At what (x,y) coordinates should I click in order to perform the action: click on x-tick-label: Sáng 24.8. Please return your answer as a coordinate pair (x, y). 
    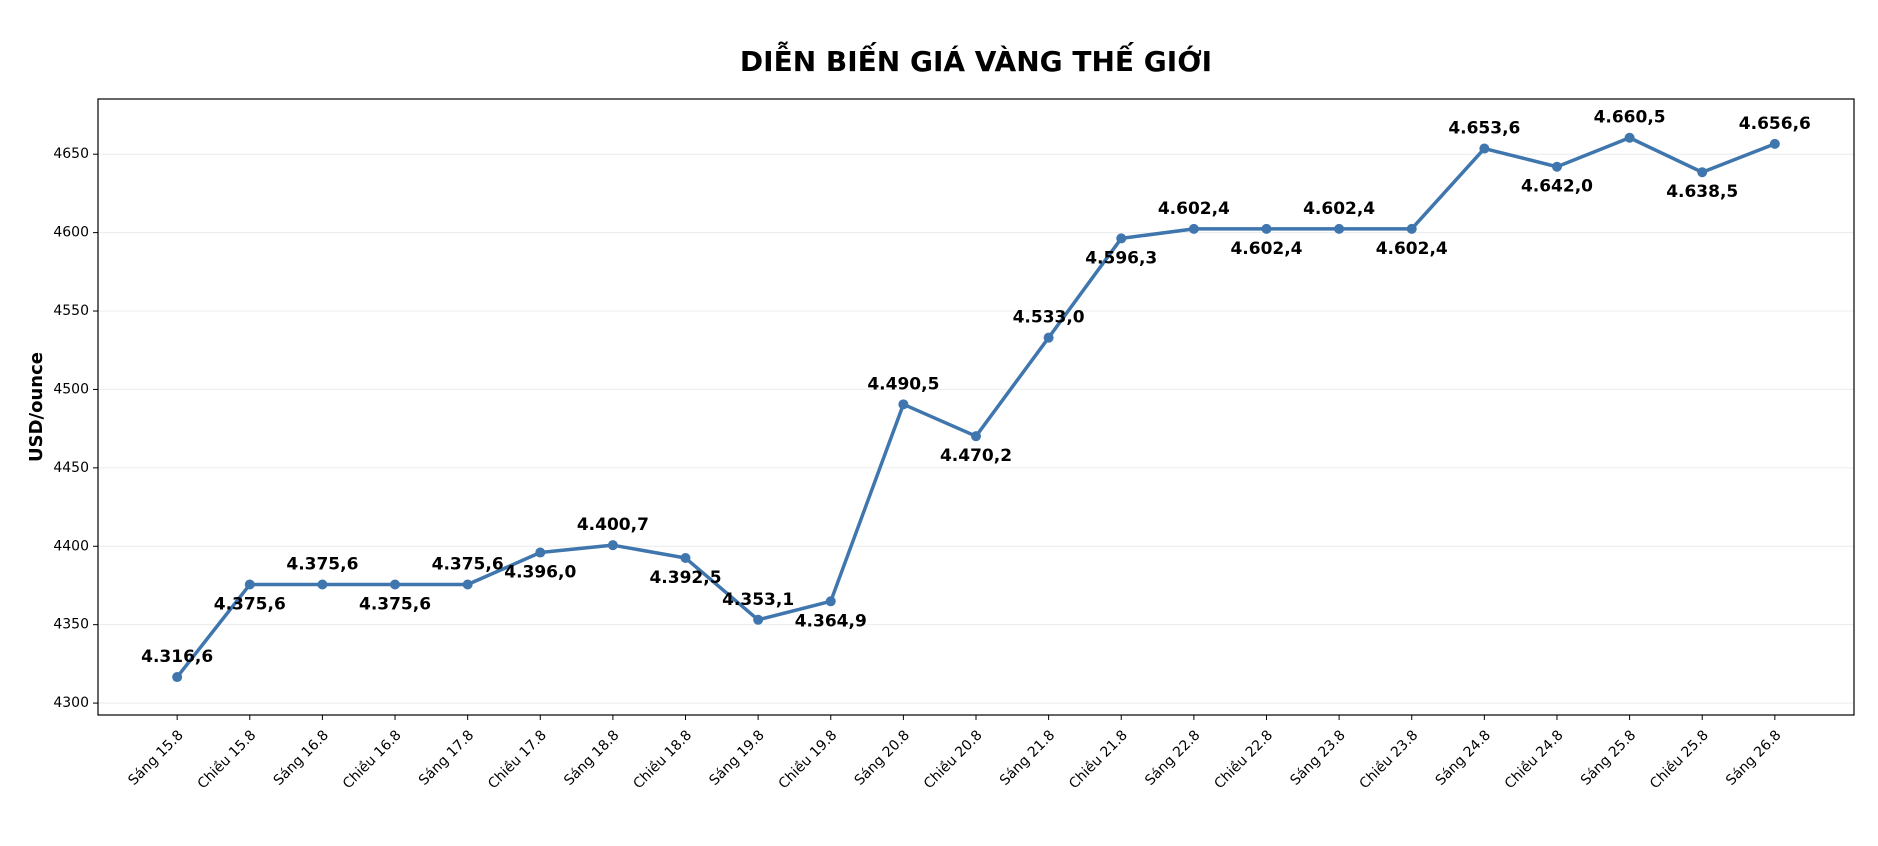
    Looking at the image, I should click on (1463, 757).